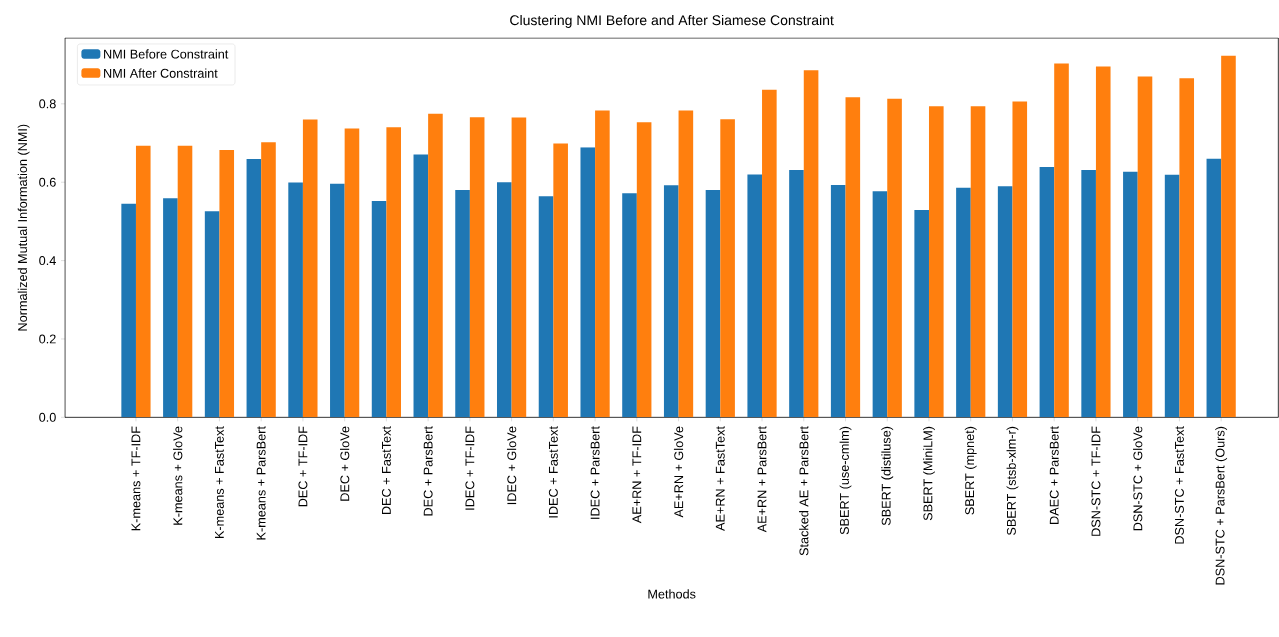 This screenshot has height=637, width=1279. Describe the element at coordinates (1221, 505) in the screenshot. I see `x-tick-label: DSN-STC + ParsBert (Ours)` at that location.